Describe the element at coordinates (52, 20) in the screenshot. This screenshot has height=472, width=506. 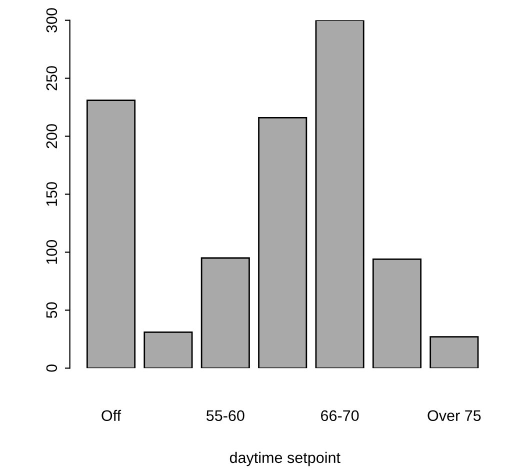
I see `y-tick-label: 300` at that location.